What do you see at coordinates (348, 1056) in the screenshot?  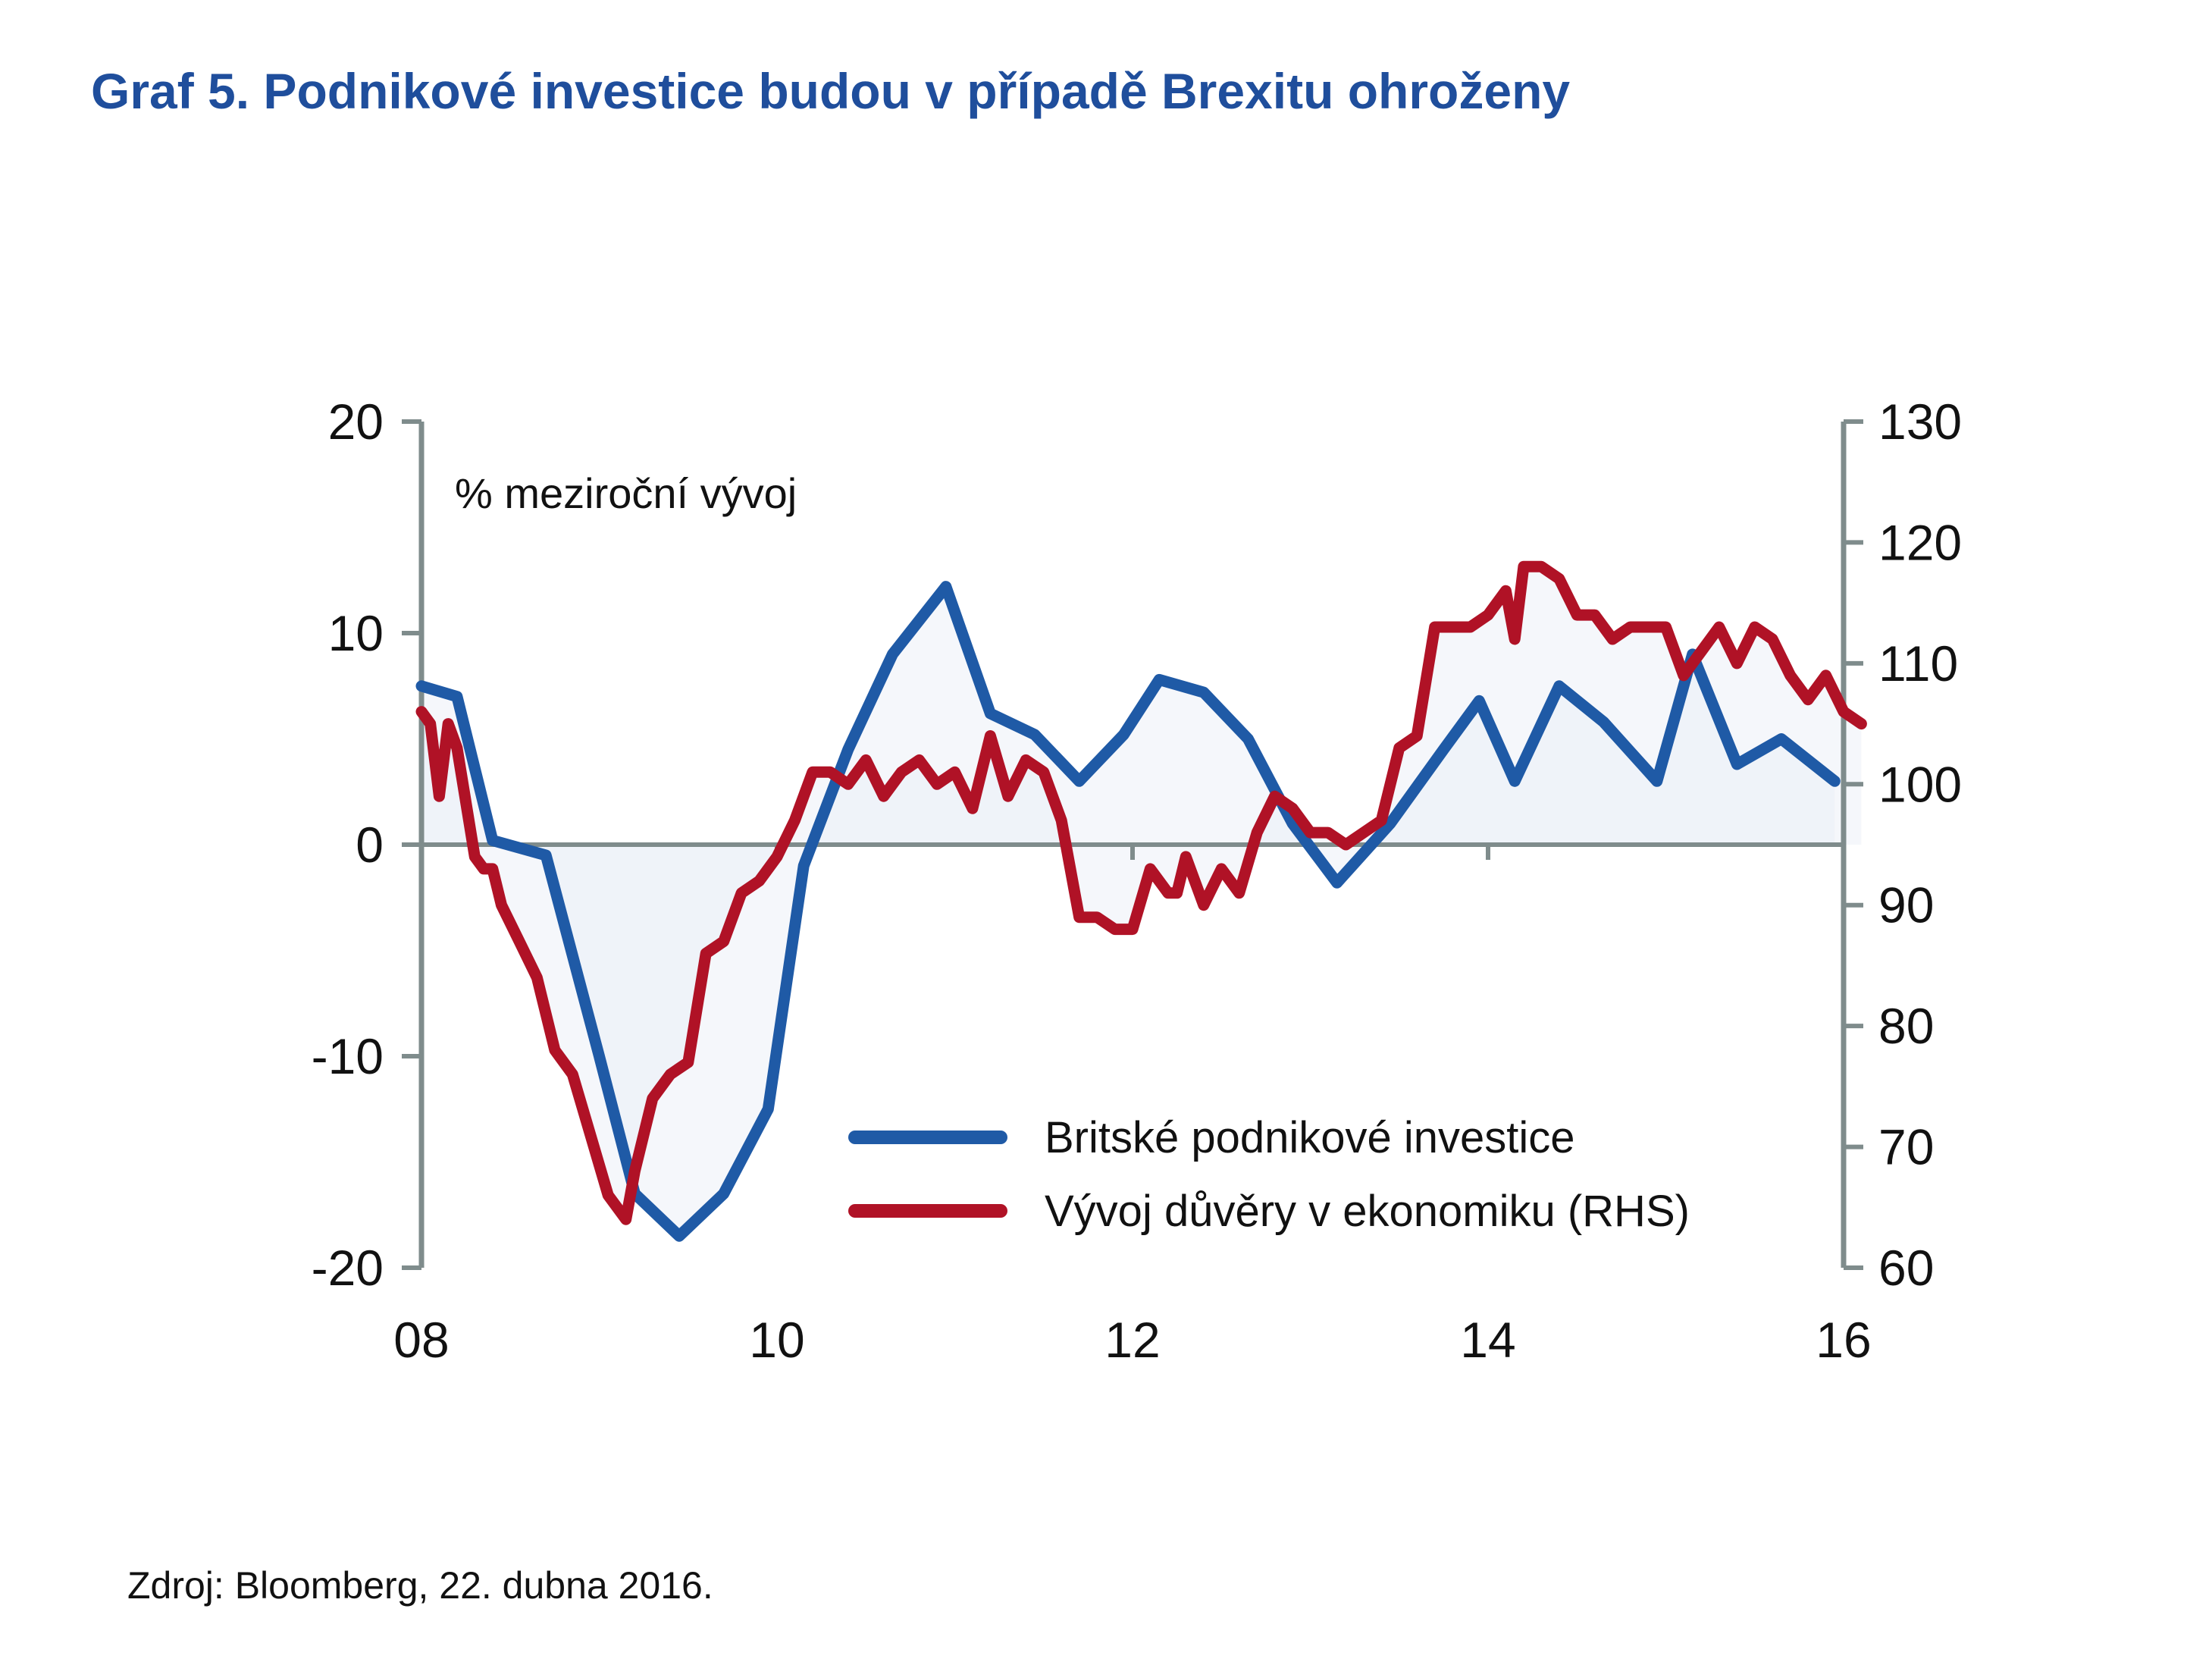 I see `y-tick-label-left: -10` at bounding box center [348, 1056].